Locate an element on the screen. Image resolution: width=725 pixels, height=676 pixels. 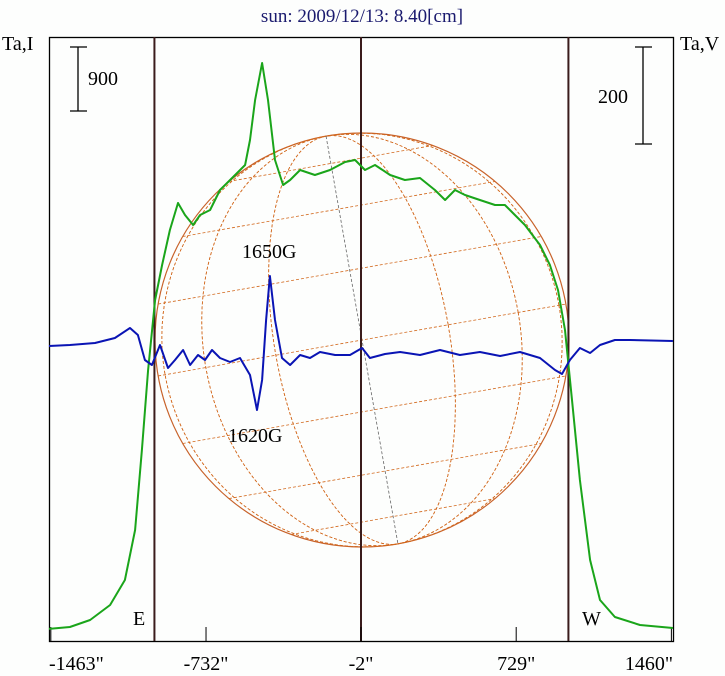
x-tick-label: -732" is located at coordinates (206, 664).